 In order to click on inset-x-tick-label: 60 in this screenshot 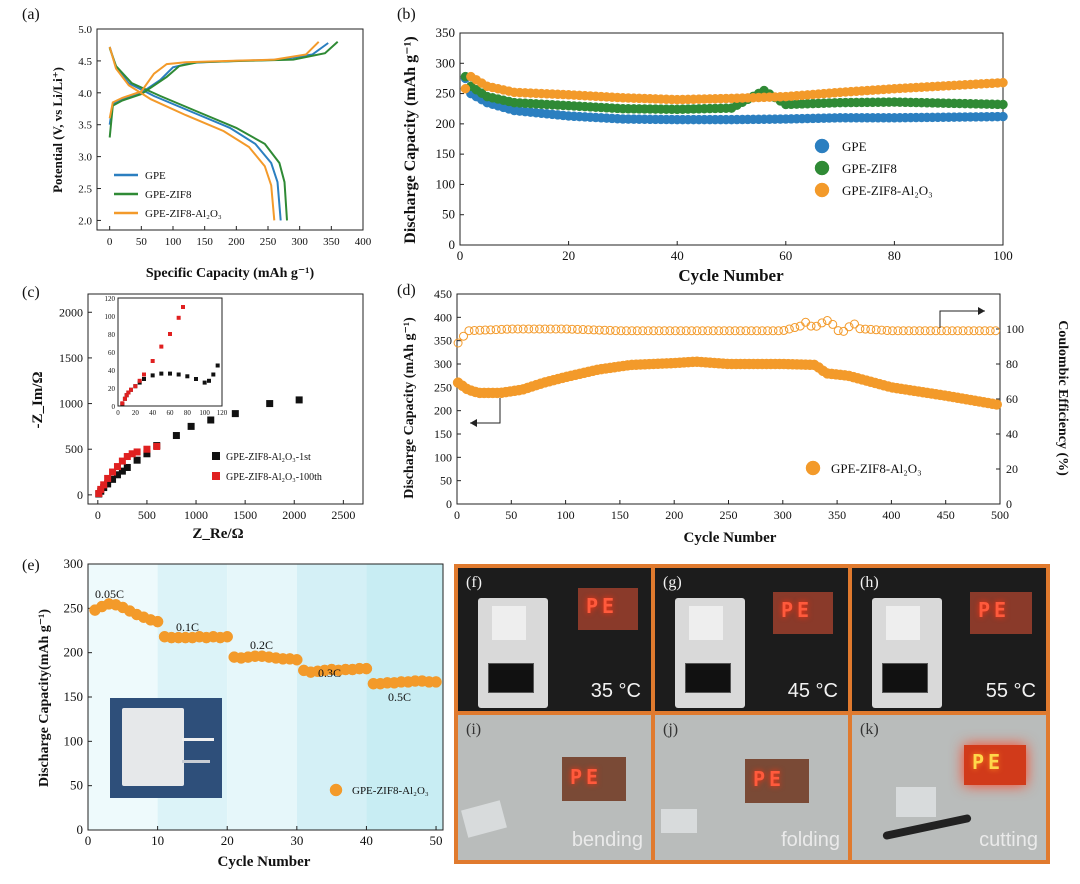, I will do `click(171, 413)`.